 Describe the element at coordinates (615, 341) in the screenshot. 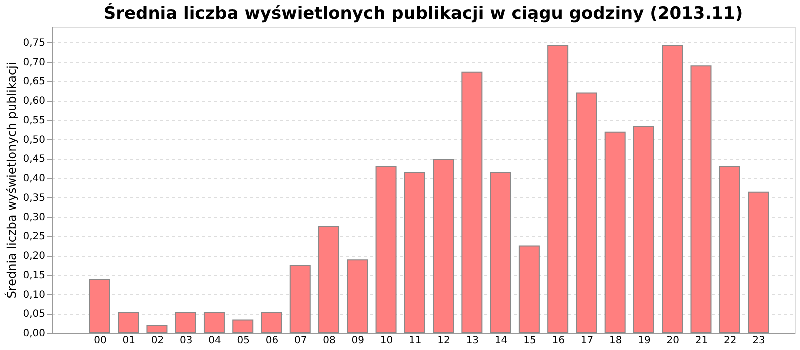

I see `x-tick-label: 18` at that location.